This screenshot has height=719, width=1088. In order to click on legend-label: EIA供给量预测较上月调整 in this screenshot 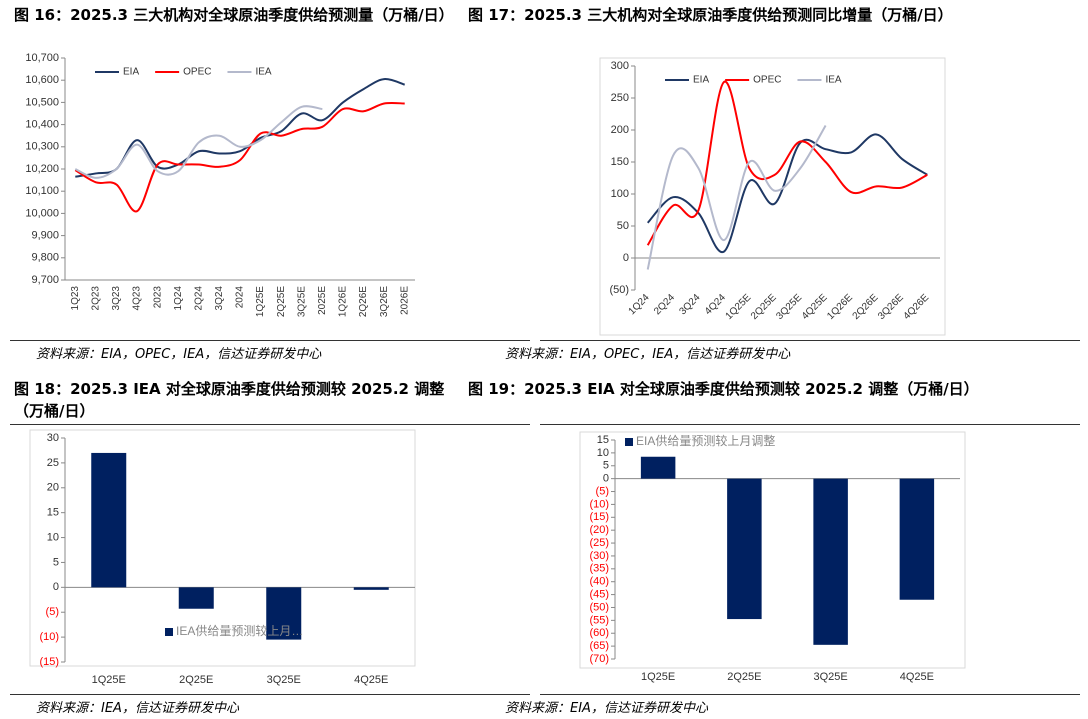, I will do `click(705, 440)`.